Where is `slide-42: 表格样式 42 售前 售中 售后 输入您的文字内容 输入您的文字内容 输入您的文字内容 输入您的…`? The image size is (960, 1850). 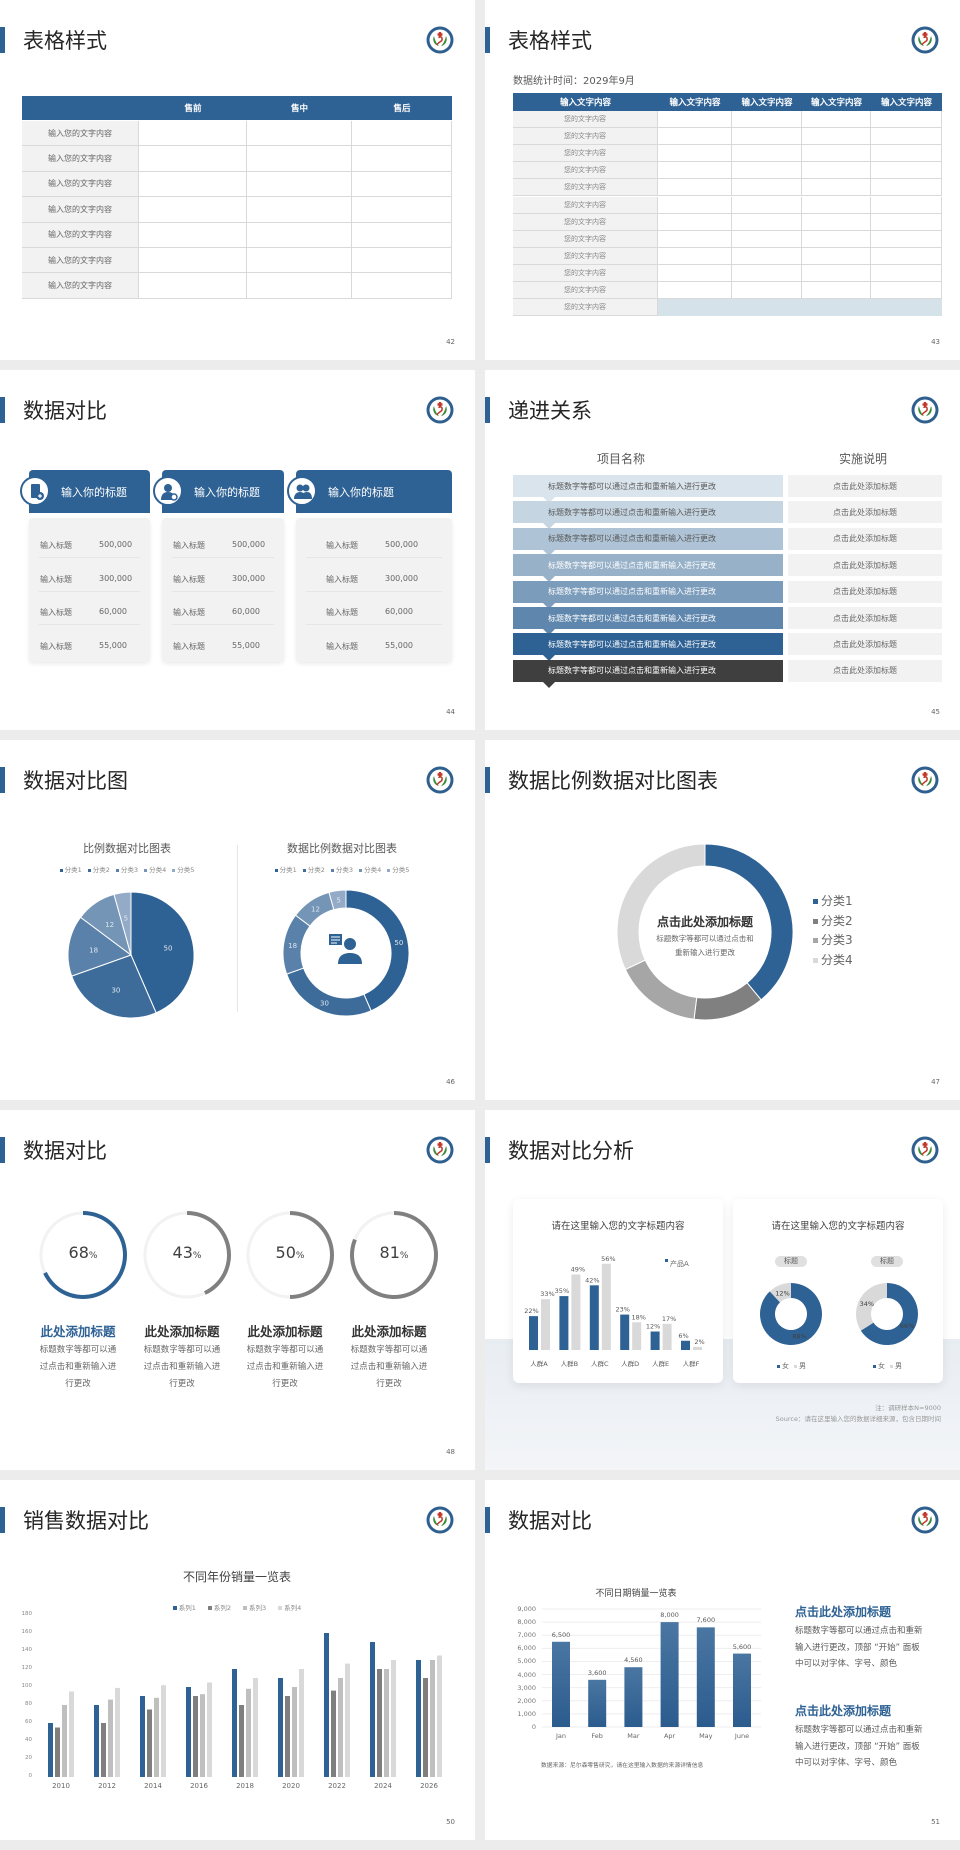 slide-42: 表格样式 42 售前 售中 售后 输入您的文字内容 输入您的文字内容 输入您的文字内容 输入您的… is located at coordinates (237, 180).